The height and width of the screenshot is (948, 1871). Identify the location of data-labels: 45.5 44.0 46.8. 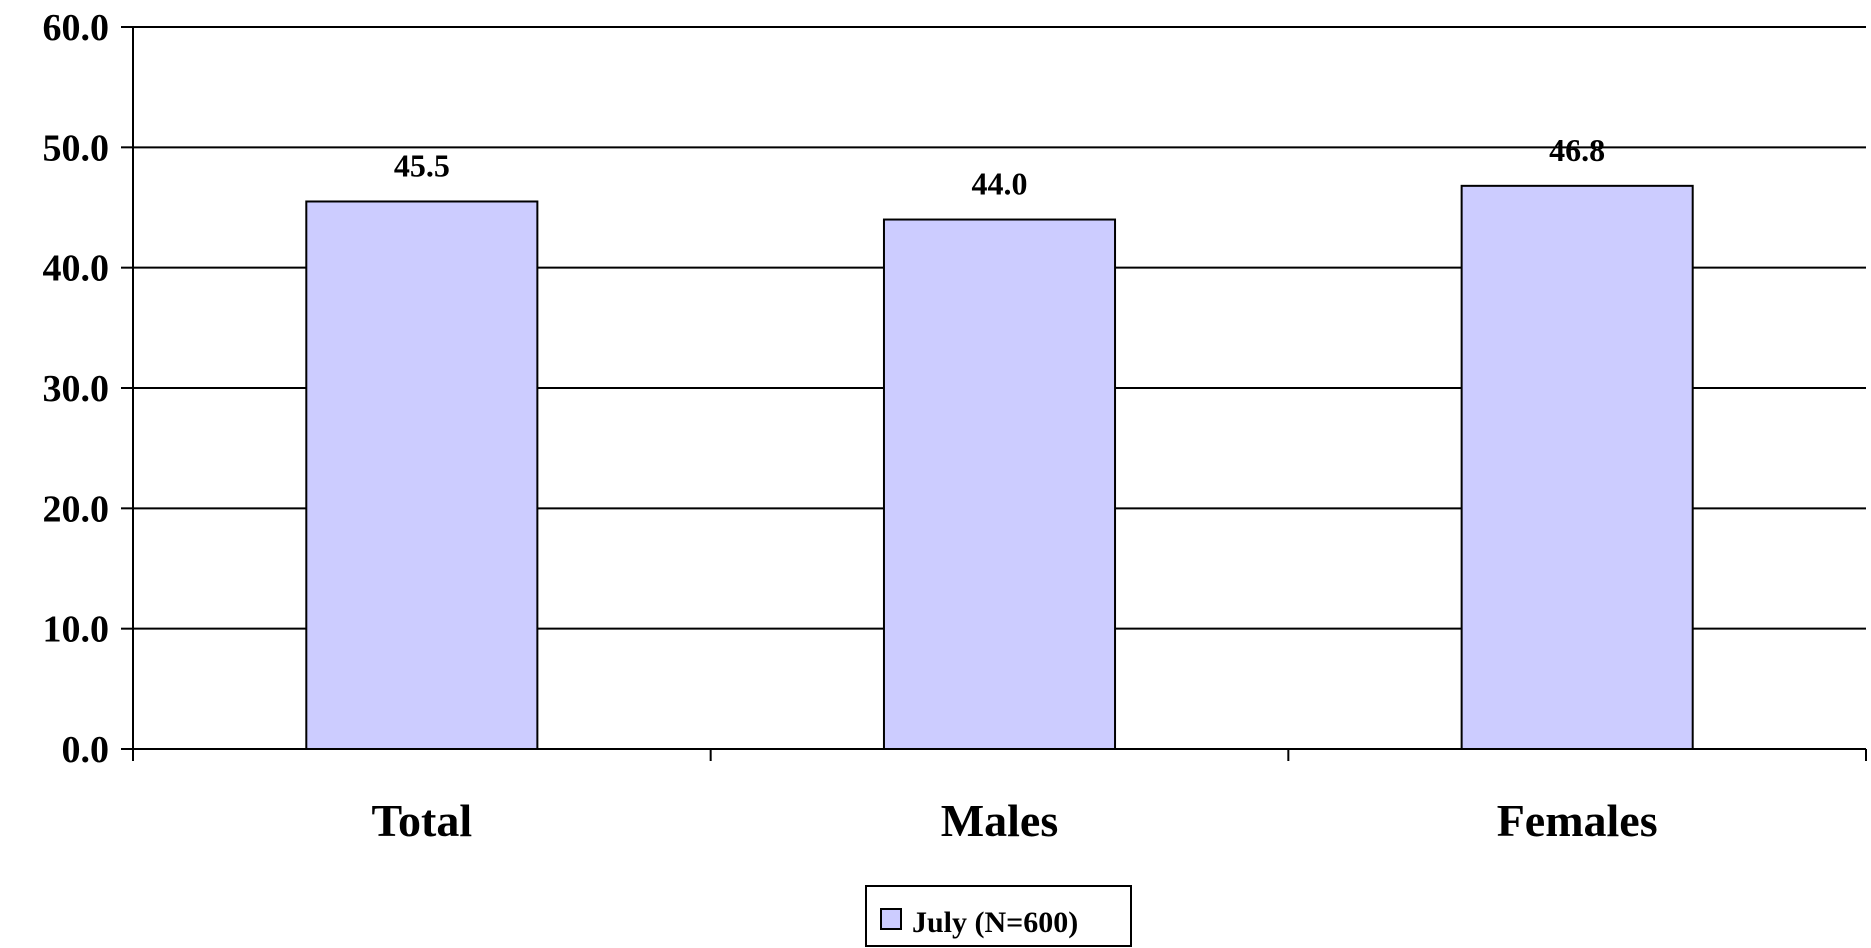
(999, 167).